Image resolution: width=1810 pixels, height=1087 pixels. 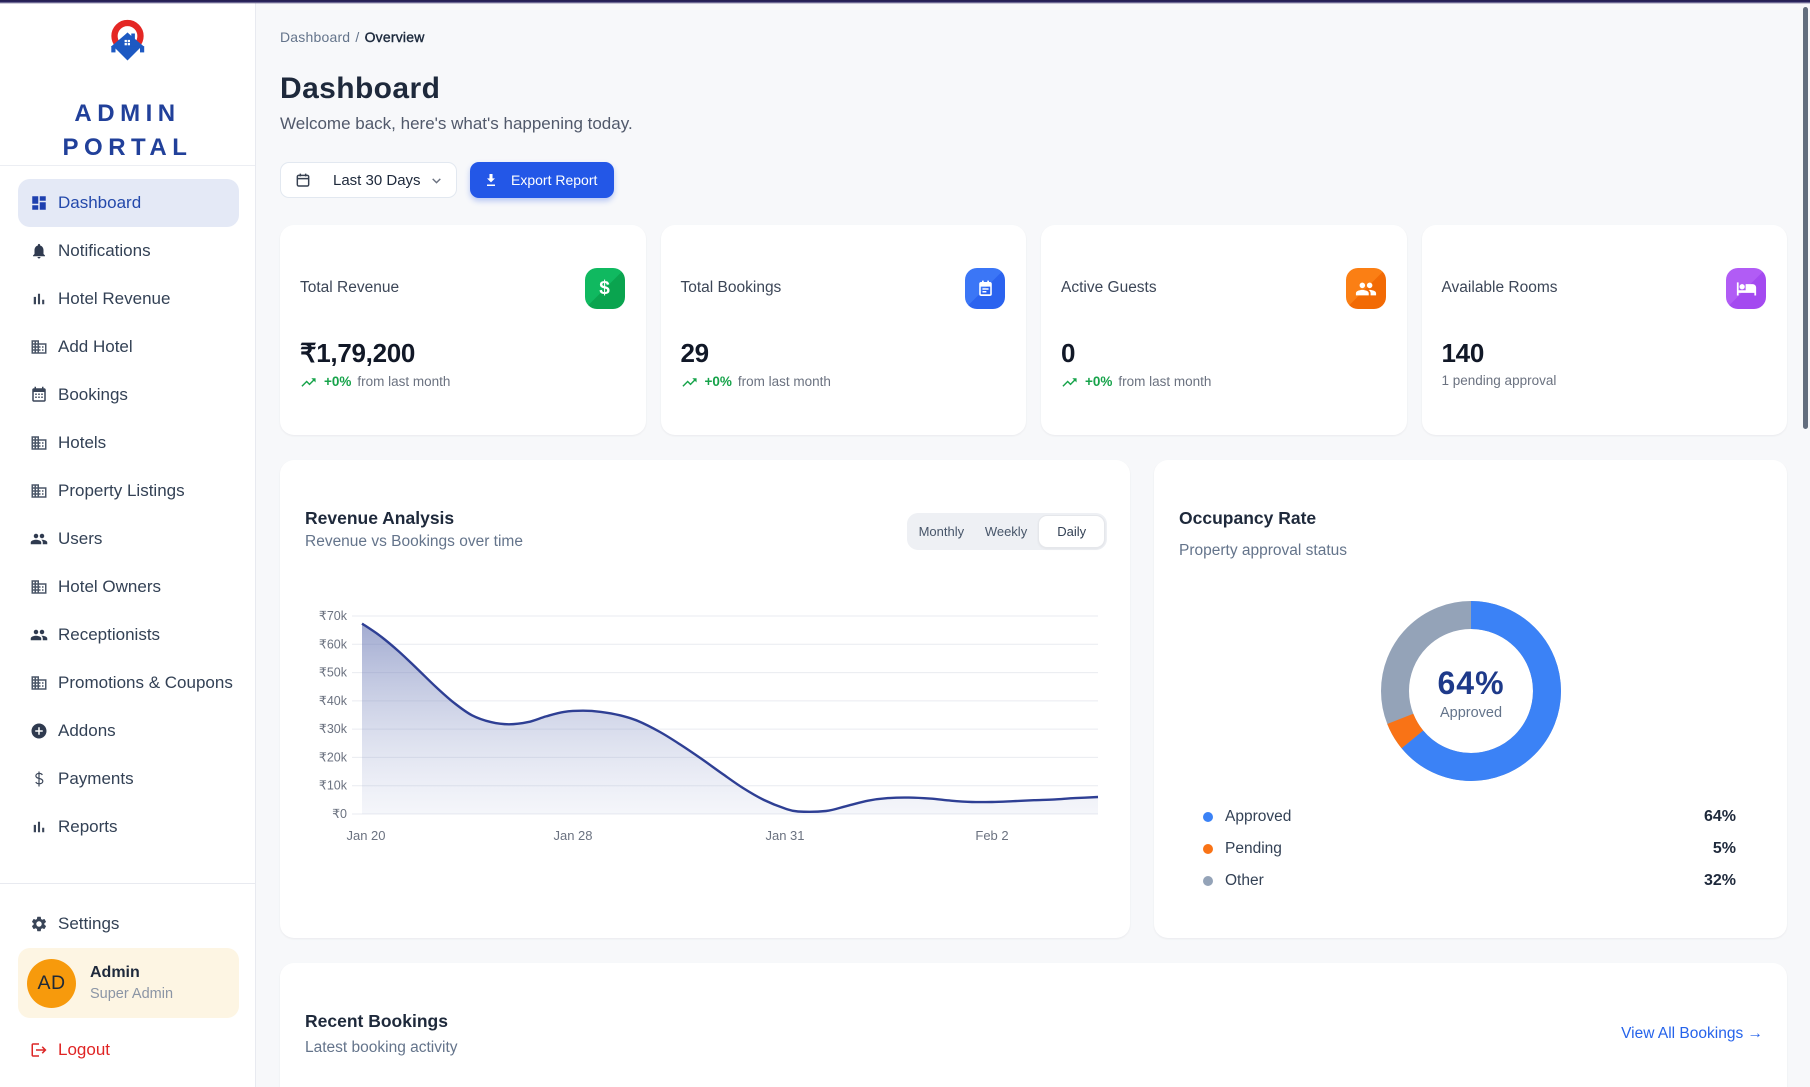 What do you see at coordinates (991, 835) in the screenshot?
I see `svg-text: Feb 2` at bounding box center [991, 835].